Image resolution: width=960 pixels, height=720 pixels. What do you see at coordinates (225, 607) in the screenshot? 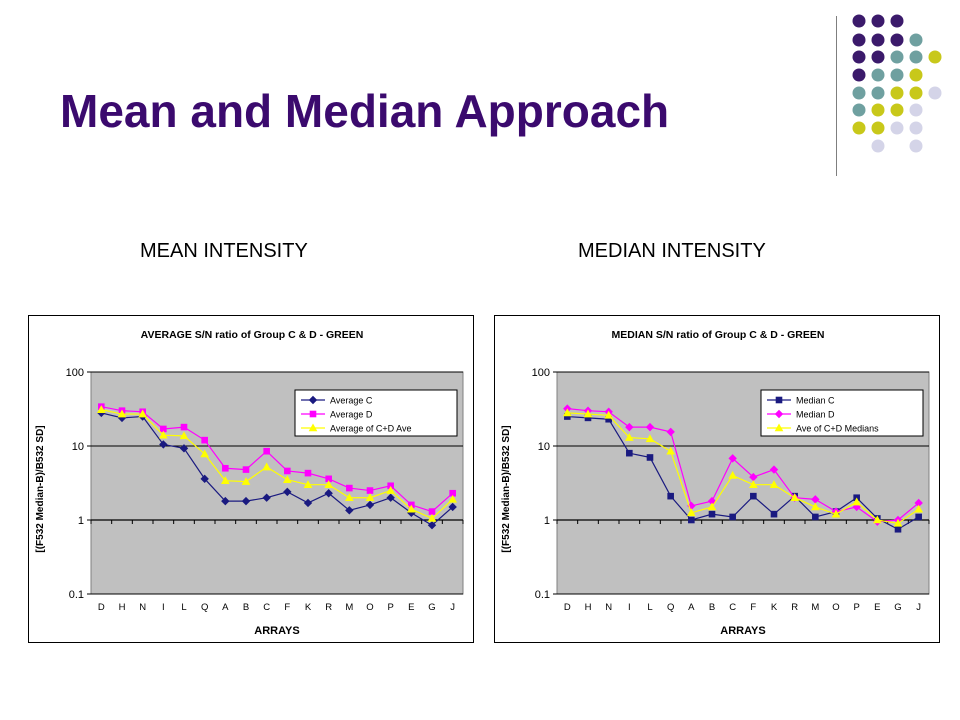
I see `x-tick-label: A` at bounding box center [225, 607].